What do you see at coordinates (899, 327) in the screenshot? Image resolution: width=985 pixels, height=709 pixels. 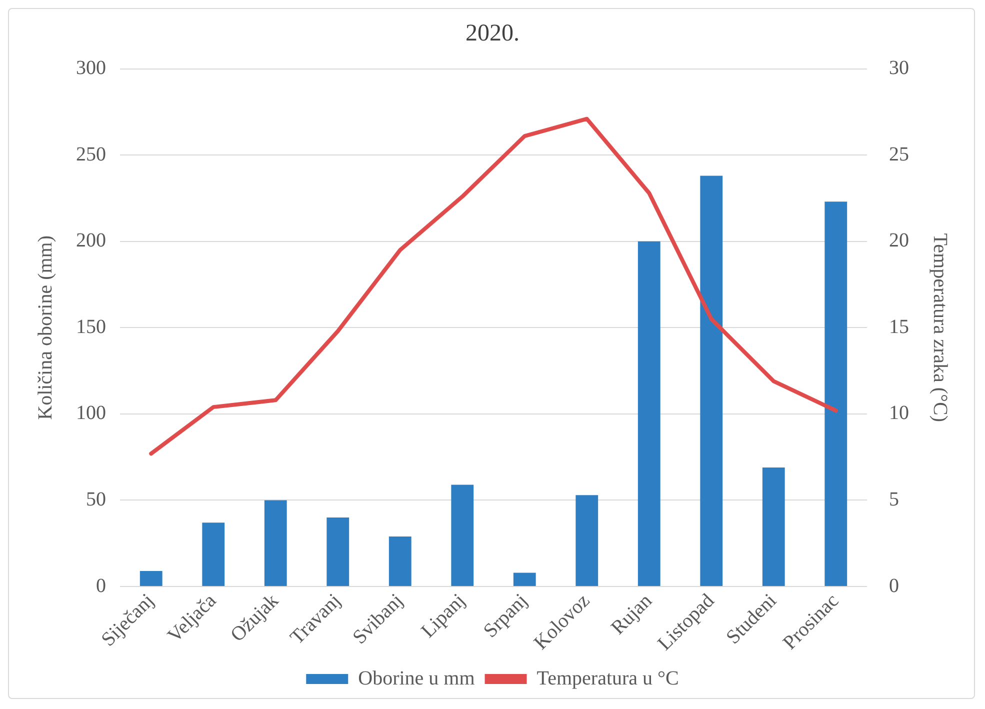 I see `y2-tick-label: 15` at bounding box center [899, 327].